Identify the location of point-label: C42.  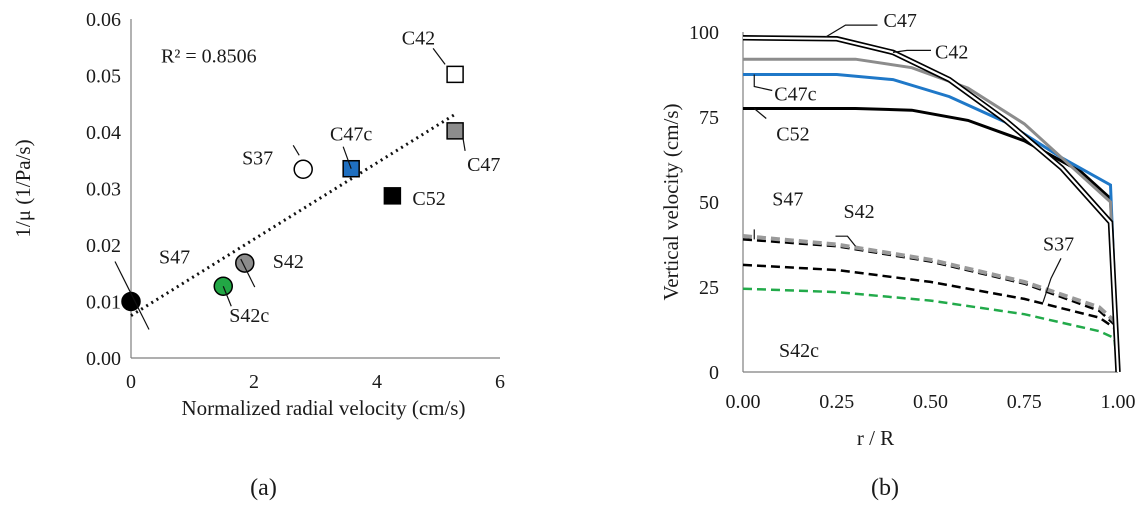
(418, 38).